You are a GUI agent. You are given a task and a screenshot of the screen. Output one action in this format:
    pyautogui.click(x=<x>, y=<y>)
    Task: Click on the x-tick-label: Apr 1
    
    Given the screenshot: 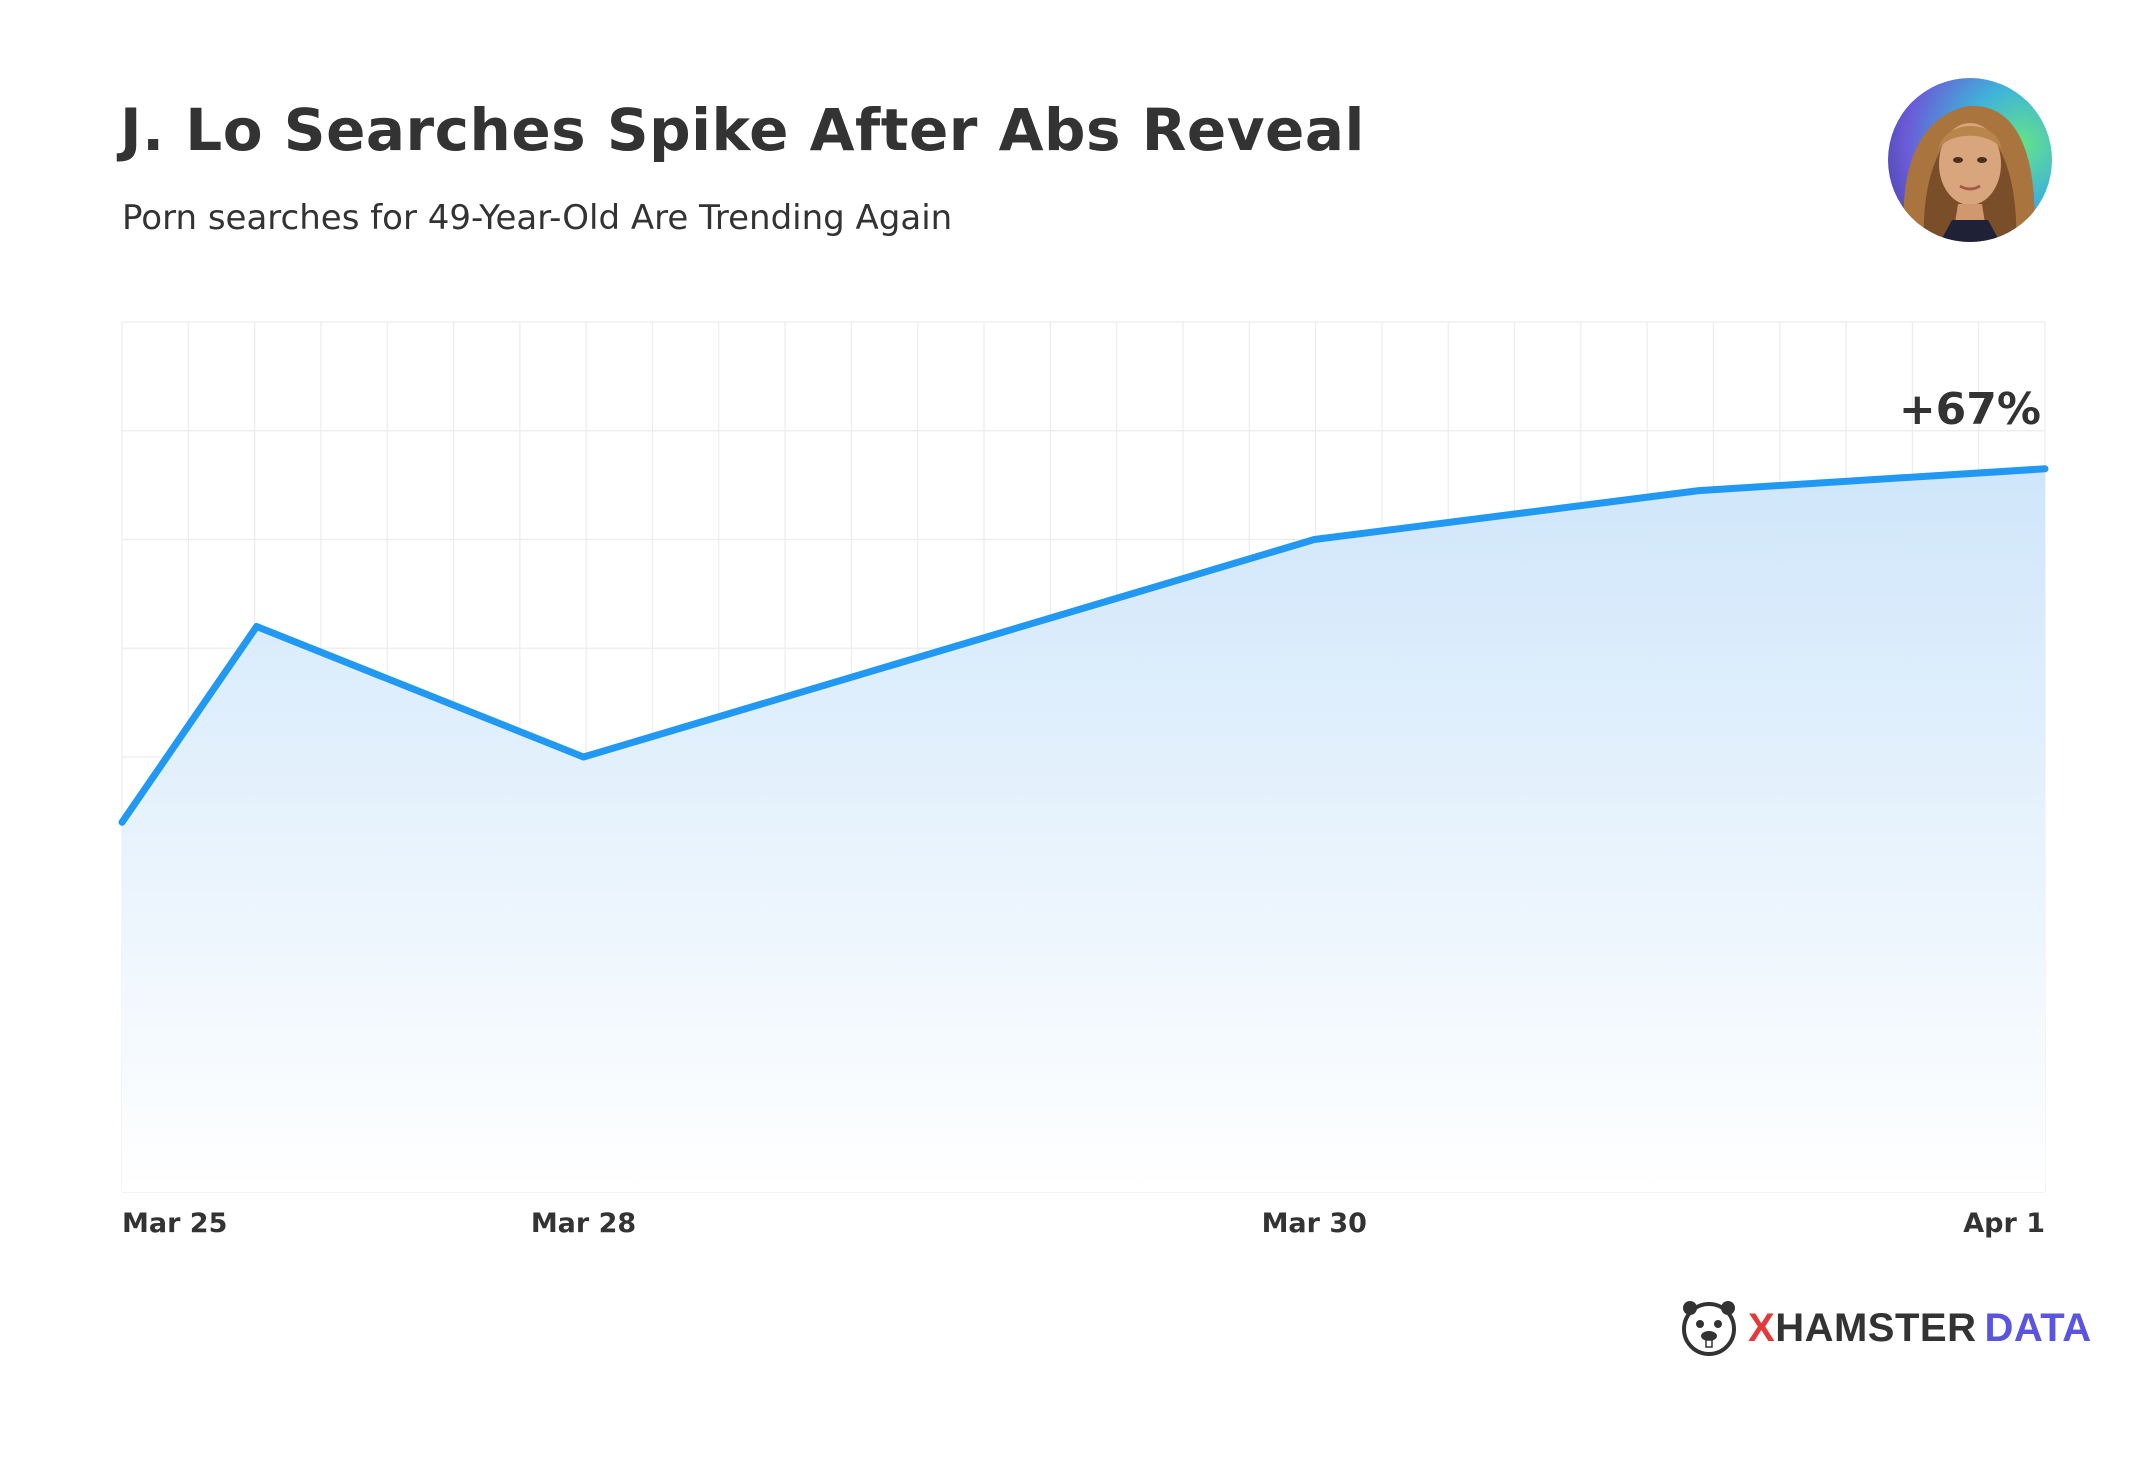 What is the action you would take?
    pyautogui.click(x=2004, y=1223)
    